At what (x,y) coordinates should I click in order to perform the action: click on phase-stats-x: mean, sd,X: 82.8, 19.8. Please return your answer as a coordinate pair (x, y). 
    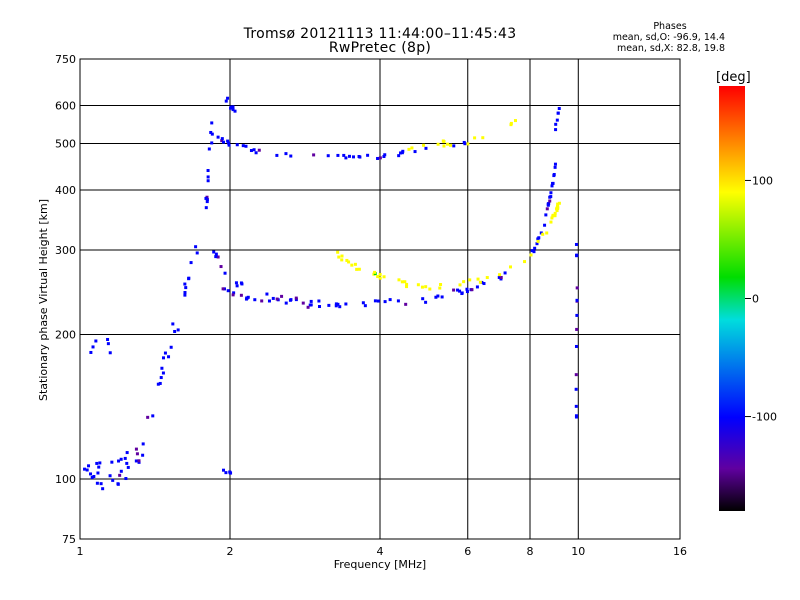
    Looking at the image, I should click on (670, 48).